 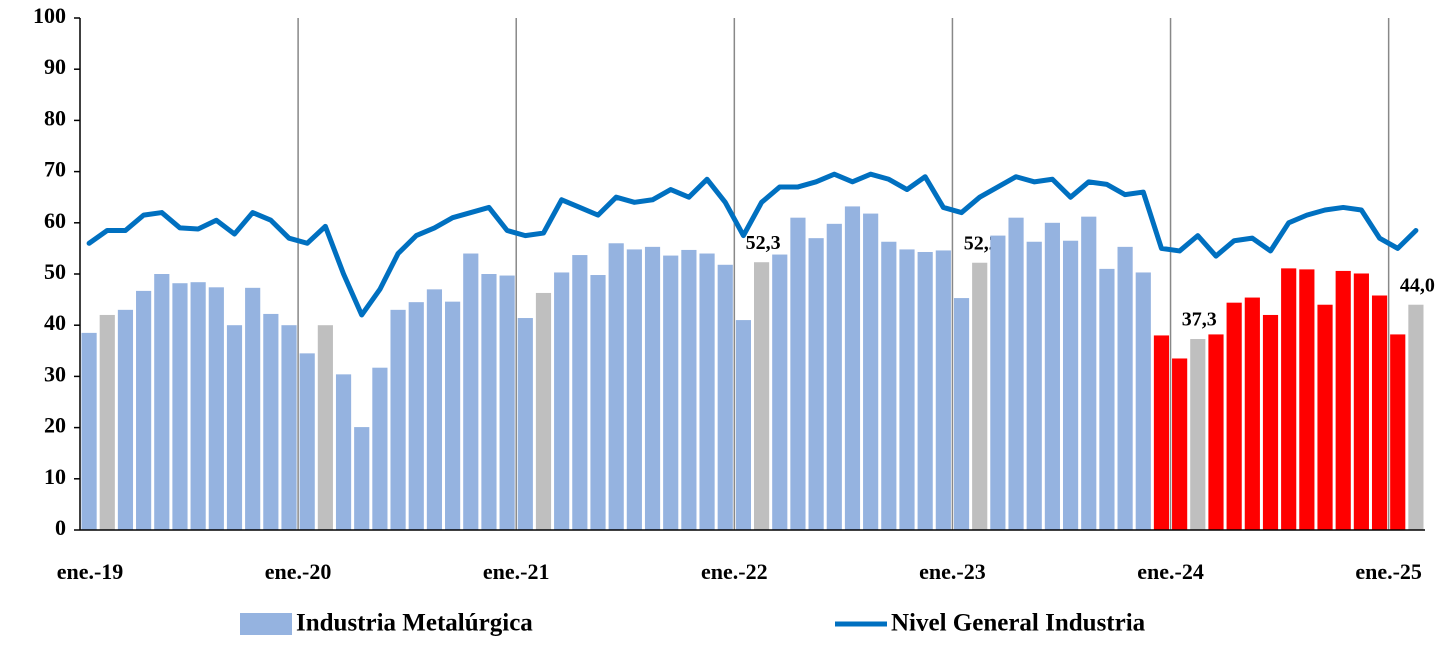 I want to click on y-tick-label: 0, so click(x=60, y=527).